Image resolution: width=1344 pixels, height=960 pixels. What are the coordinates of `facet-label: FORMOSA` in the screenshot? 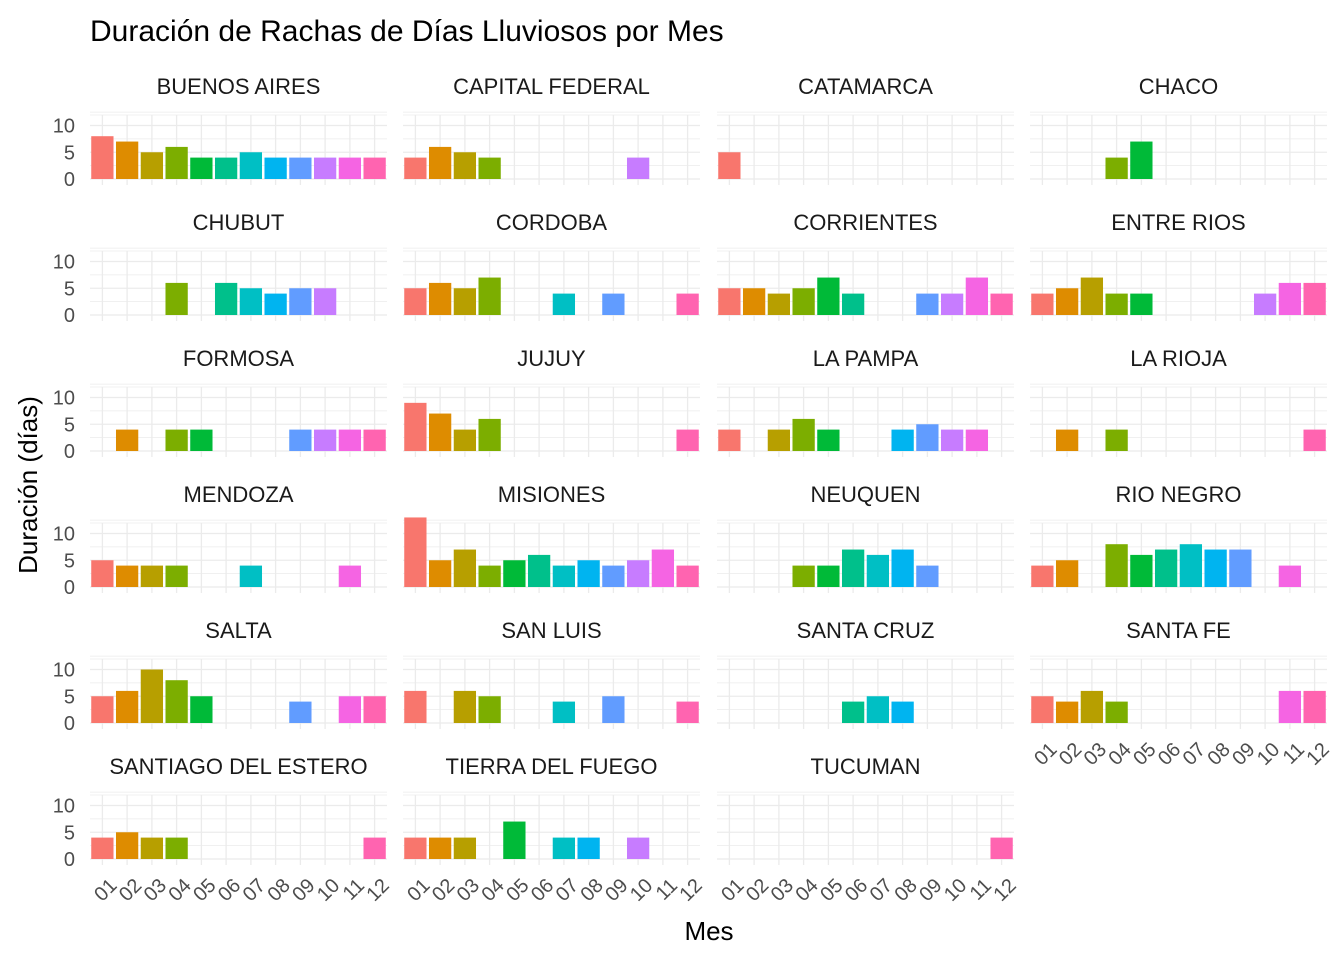 It's located at (239, 358).